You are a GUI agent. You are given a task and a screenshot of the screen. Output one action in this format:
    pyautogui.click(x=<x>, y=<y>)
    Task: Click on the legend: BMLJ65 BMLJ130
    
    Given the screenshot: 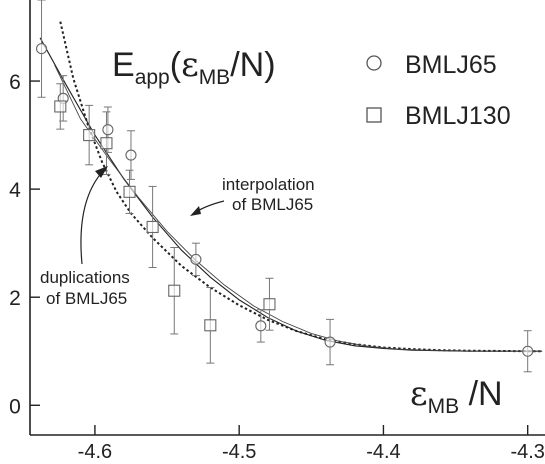 What is the action you would take?
    pyautogui.click(x=438, y=90)
    